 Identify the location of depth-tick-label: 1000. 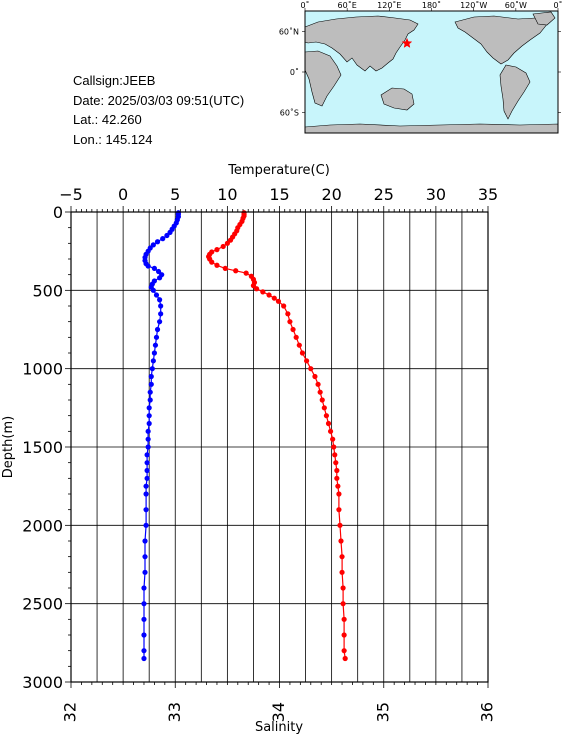
(42, 369).